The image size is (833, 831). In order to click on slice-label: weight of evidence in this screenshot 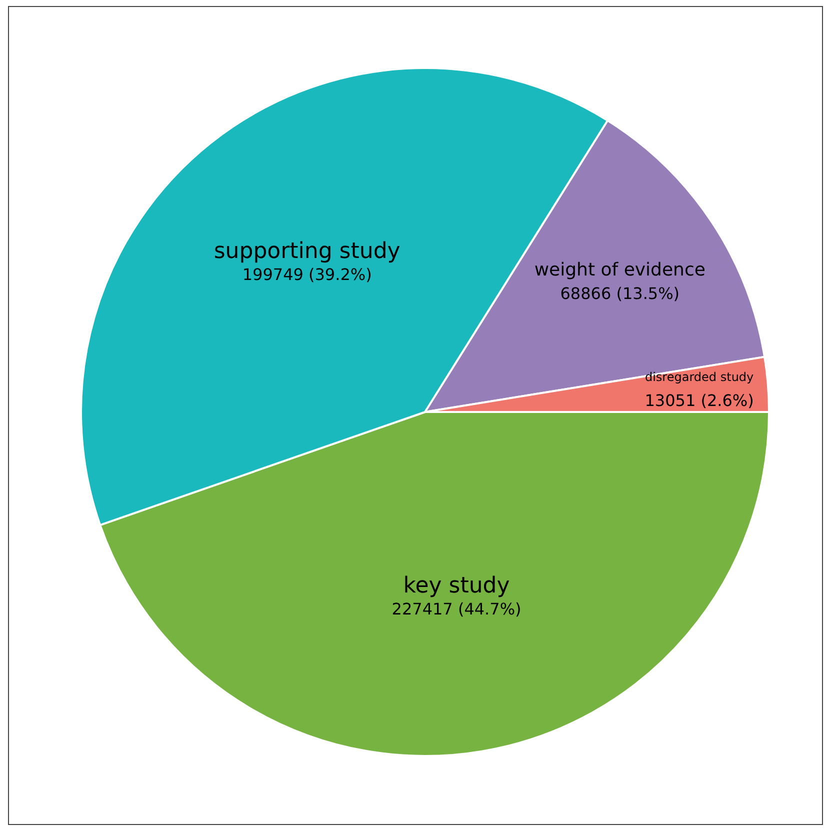, I will do `click(620, 269)`.